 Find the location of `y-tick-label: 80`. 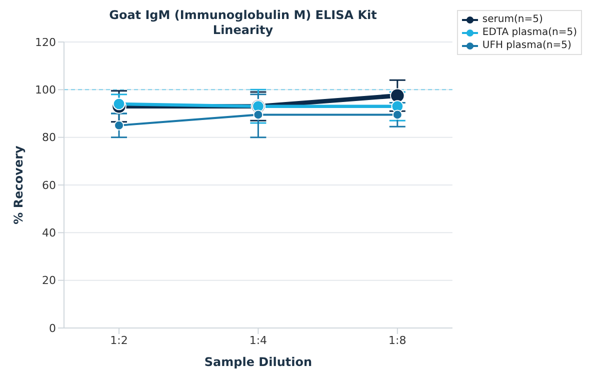

y-tick-label: 80 is located at coordinates (49, 137).